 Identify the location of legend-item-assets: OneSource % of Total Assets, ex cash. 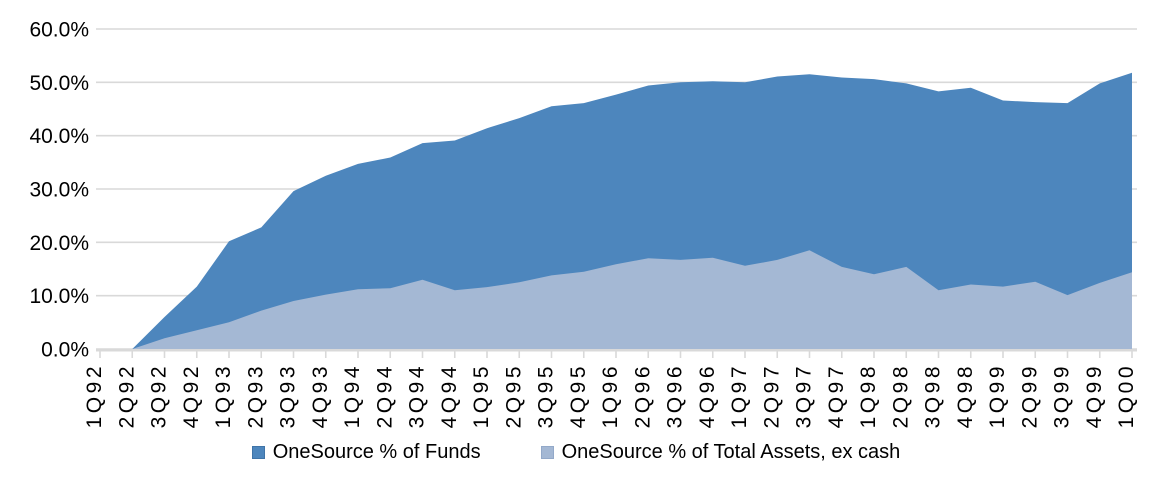
(720, 452).